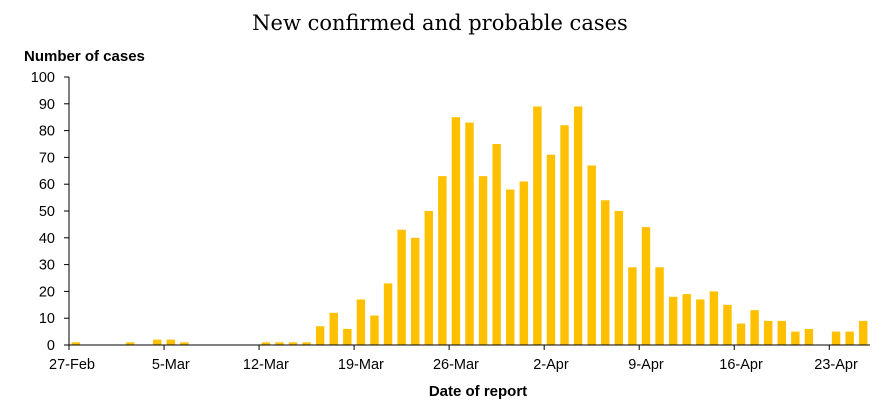 This screenshot has width=885, height=406. Describe the element at coordinates (619, 278) in the screenshot. I see `bar-7-Apr` at that location.